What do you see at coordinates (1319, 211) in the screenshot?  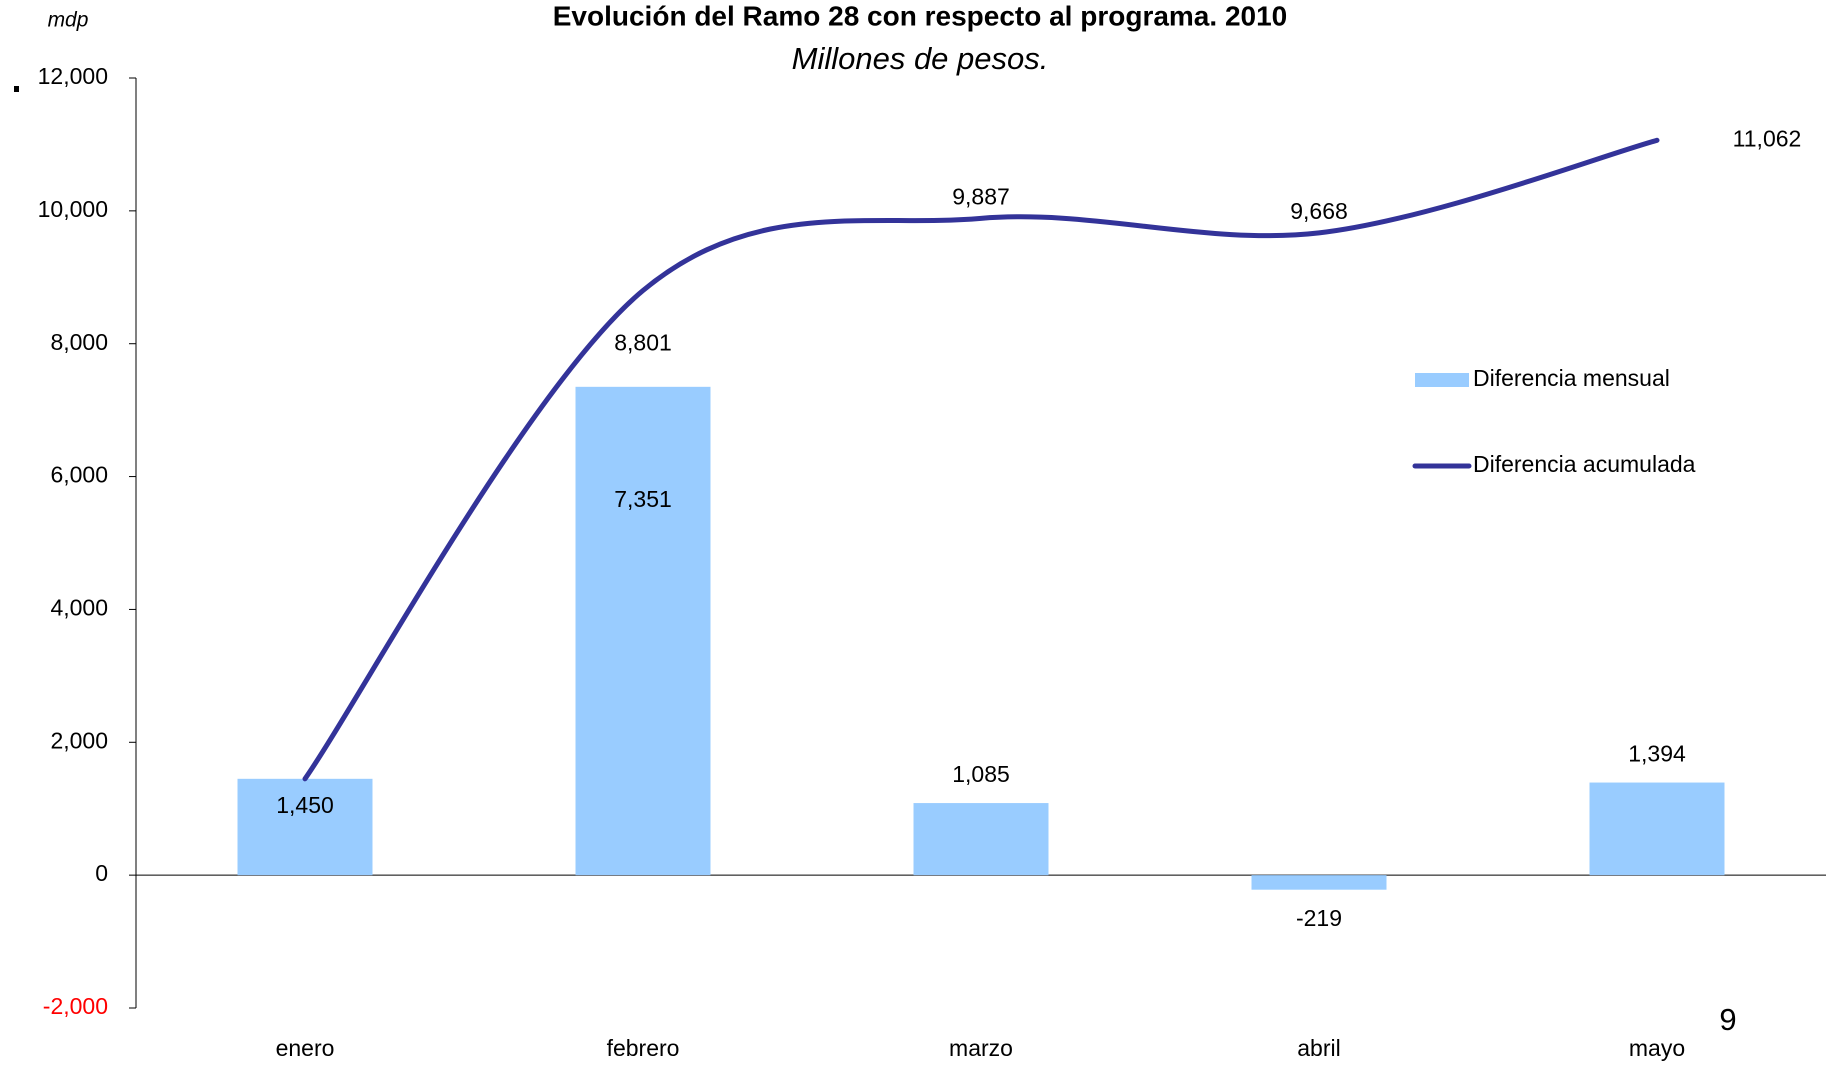 I see `data-label: 9,668` at bounding box center [1319, 211].